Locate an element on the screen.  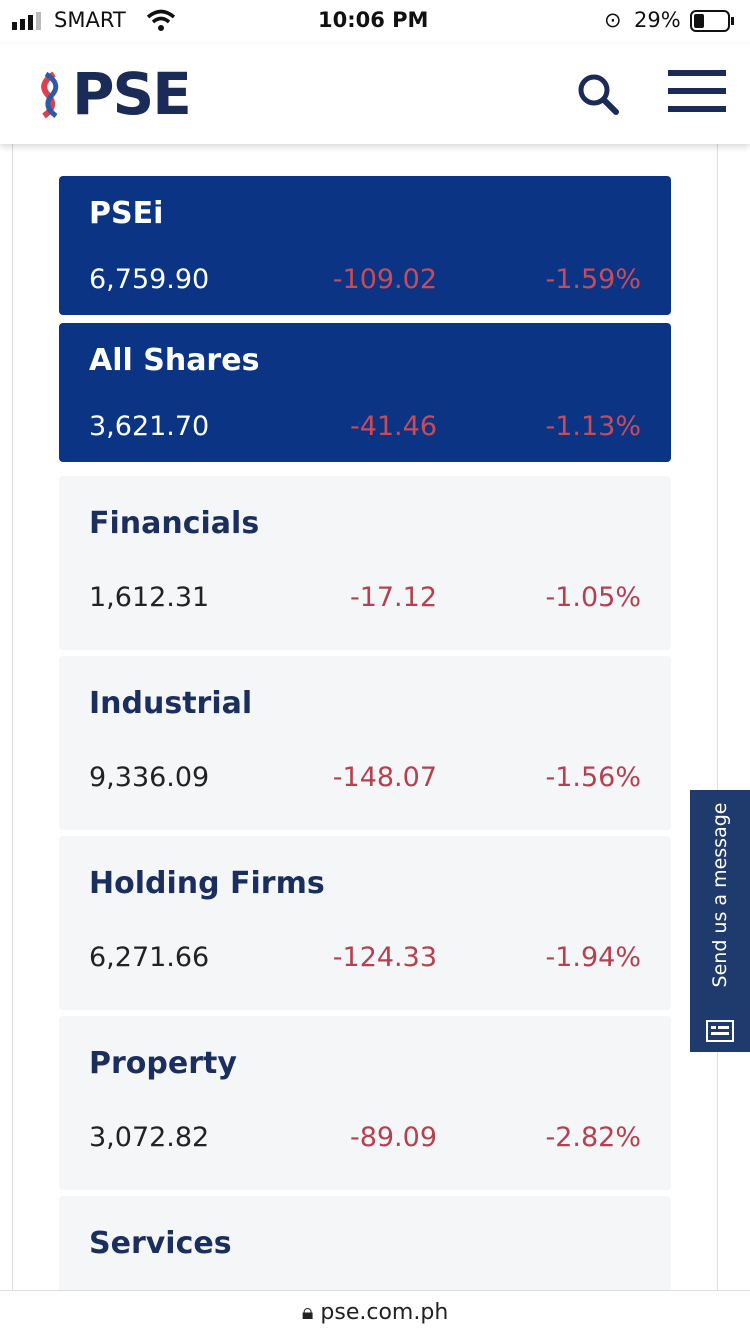
signal-icon is located at coordinates (26, 21).